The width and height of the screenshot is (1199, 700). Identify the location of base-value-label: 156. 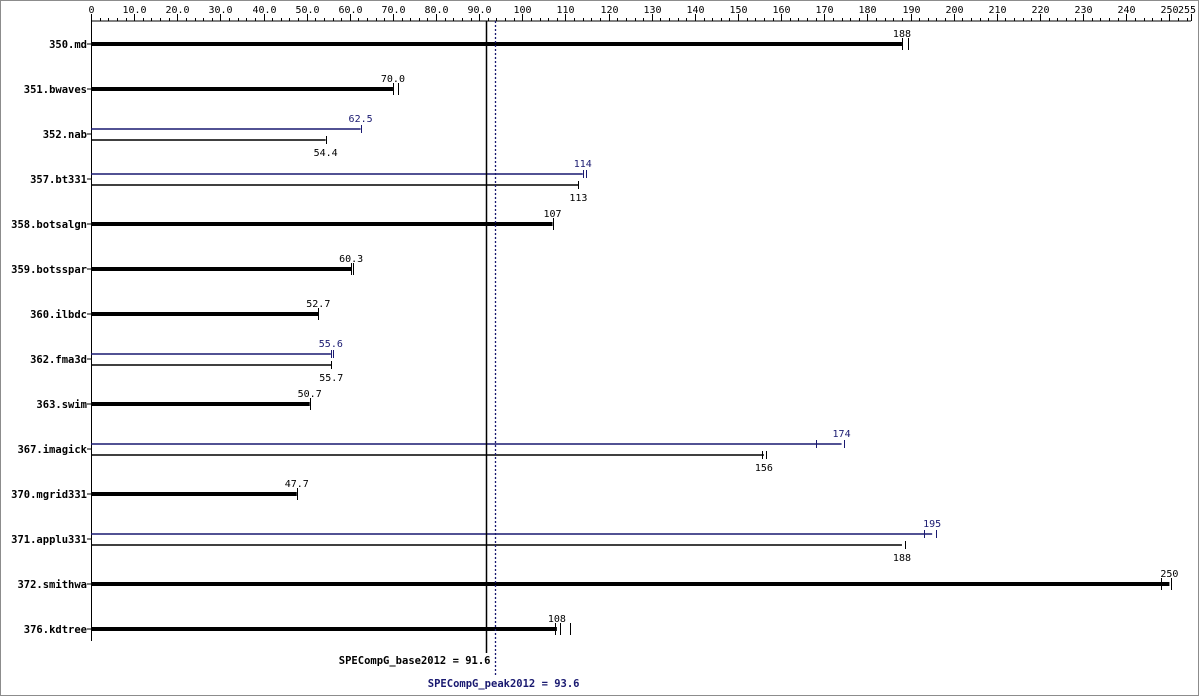
(764, 468).